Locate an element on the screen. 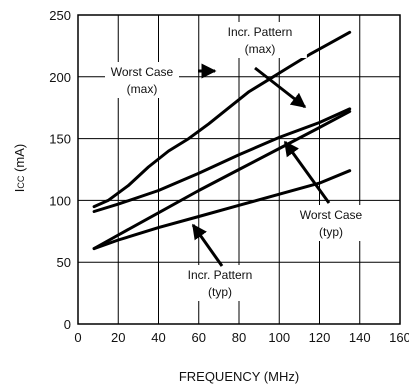 This screenshot has width=409, height=387. y-tick-label: 100 is located at coordinates (60, 200).